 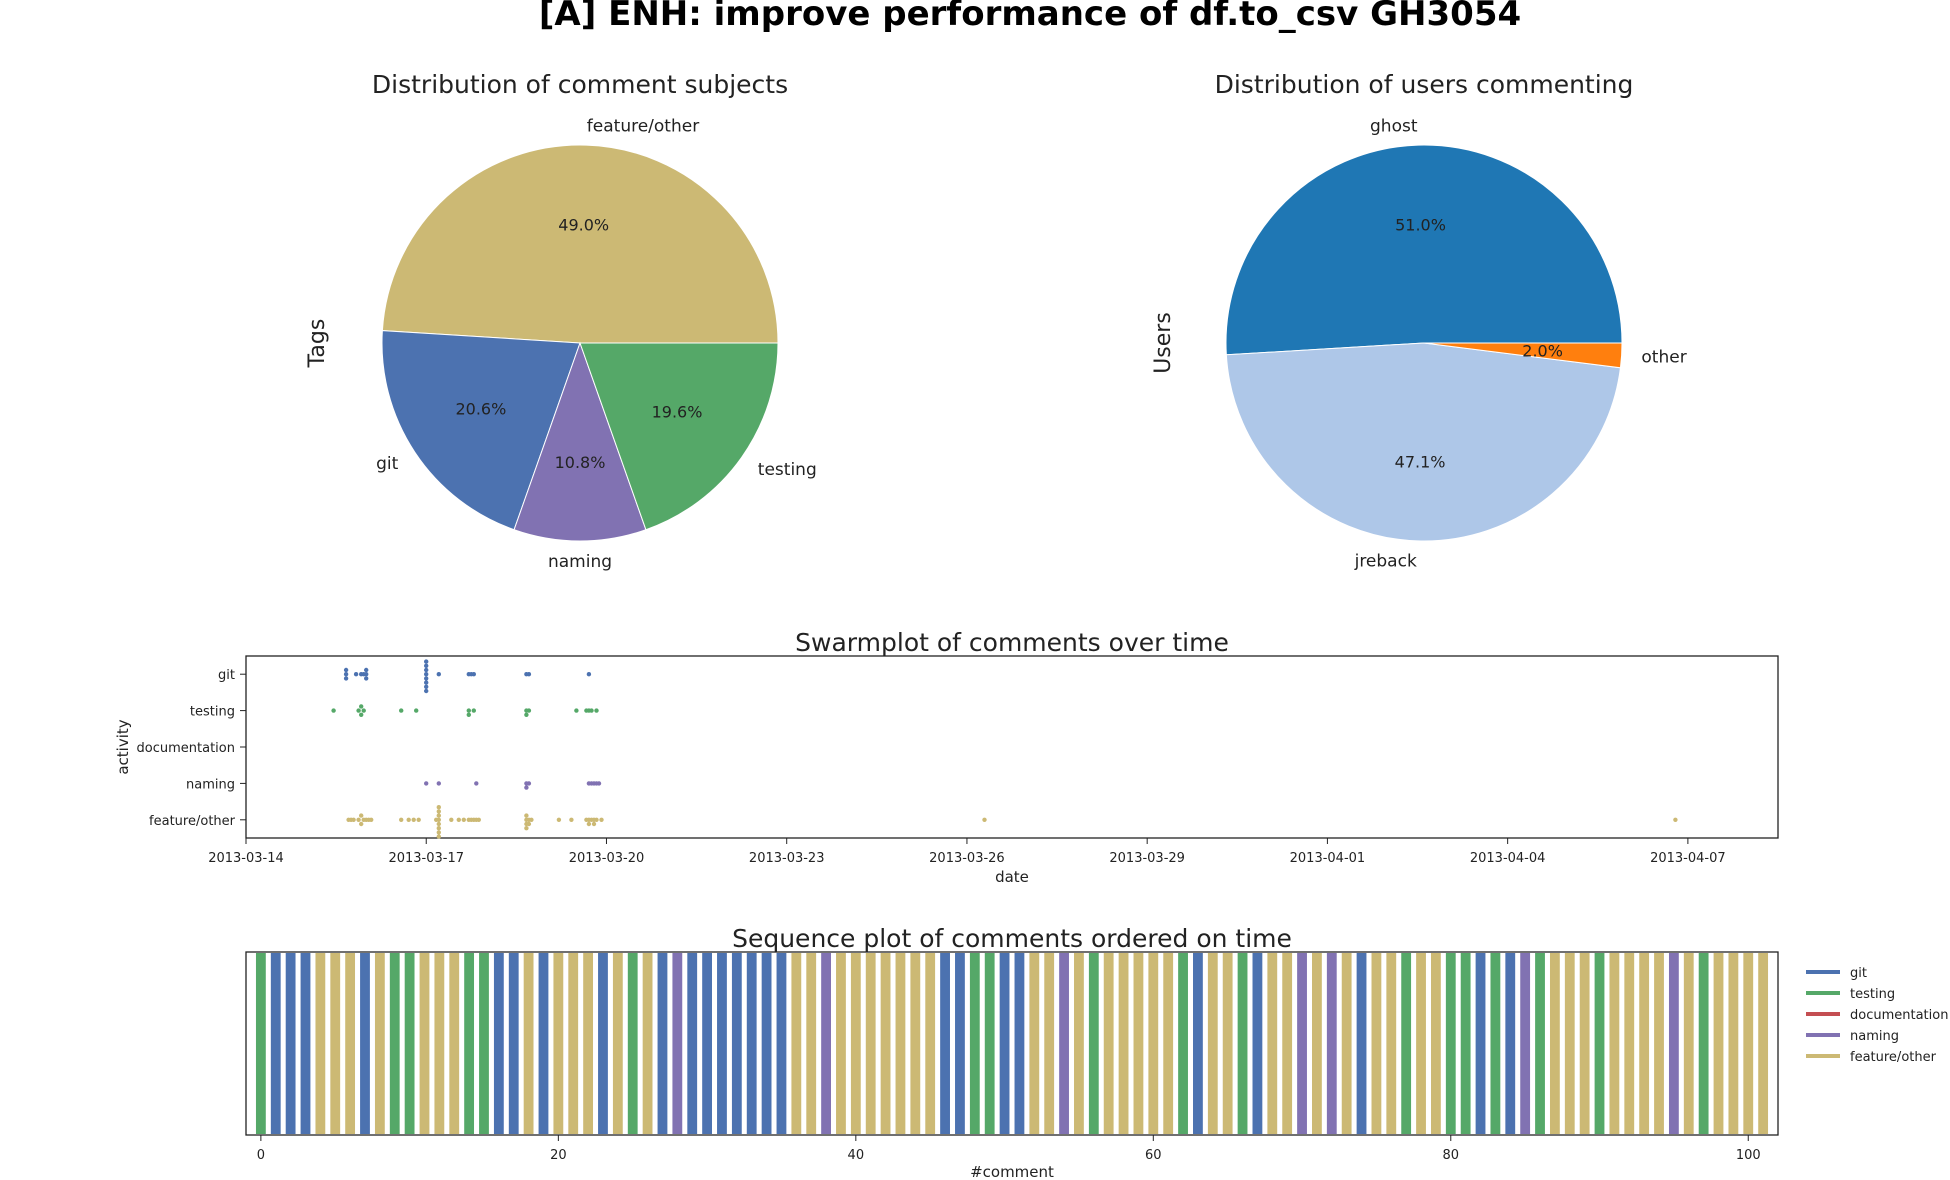 I want to click on seq-legend-label-git: git, so click(x=1858, y=973).